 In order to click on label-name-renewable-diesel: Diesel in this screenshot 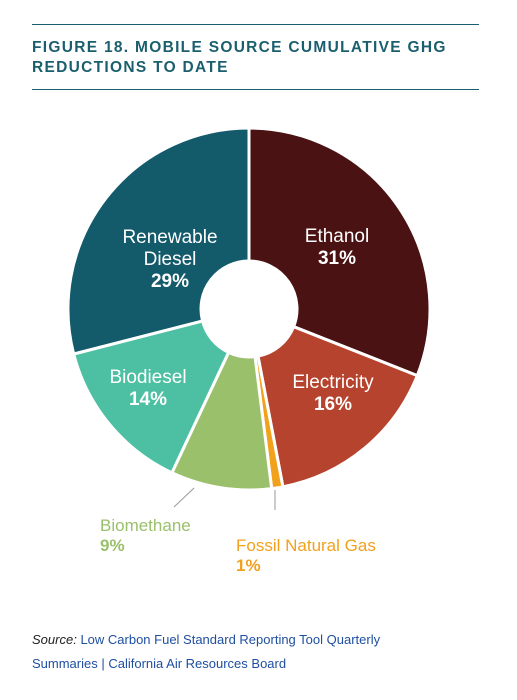, I will do `click(170, 259)`.